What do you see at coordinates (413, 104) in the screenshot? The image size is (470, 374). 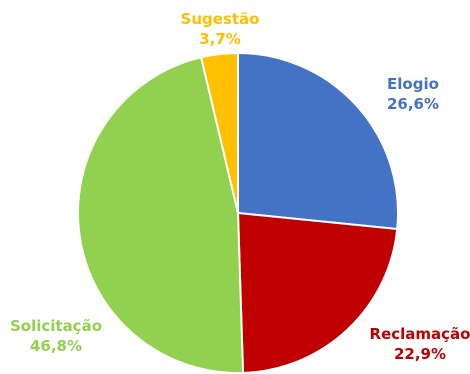 I see `data-label-value-elogio: 26,6%` at bounding box center [413, 104].